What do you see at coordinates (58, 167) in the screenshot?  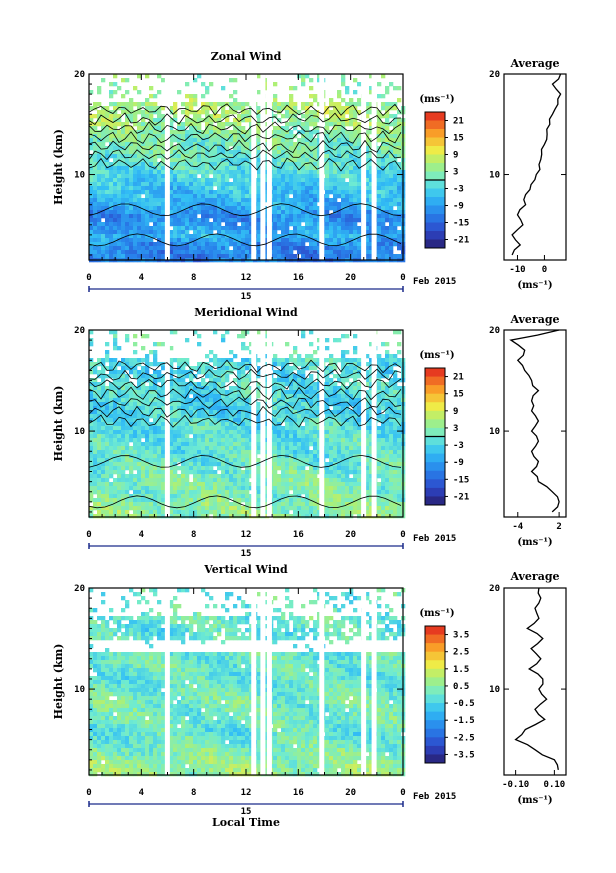 I see `y-axis-title-0: Height (km)` at bounding box center [58, 167].